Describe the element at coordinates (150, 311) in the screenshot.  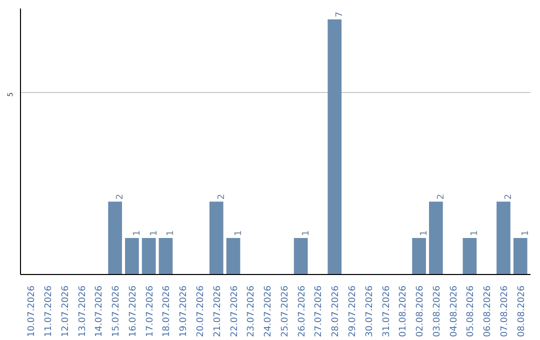
I see `x-tick-label: 17.07.2026` at that location.